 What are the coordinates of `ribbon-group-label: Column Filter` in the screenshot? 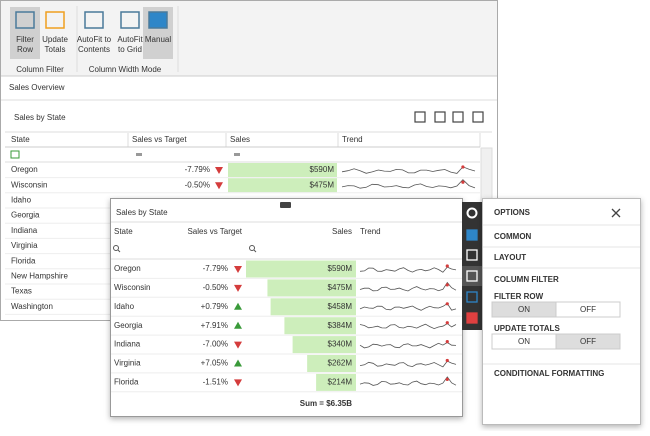 It's located at (40, 69).